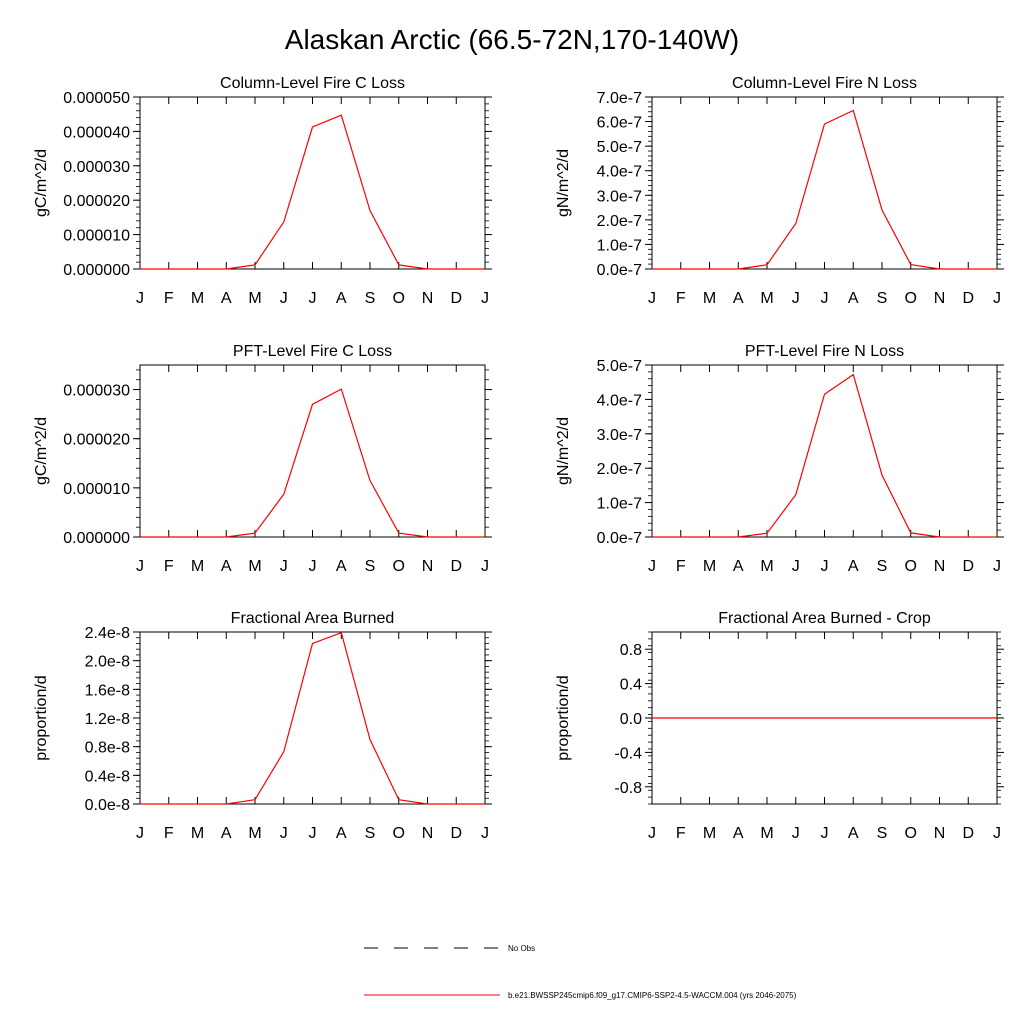  What do you see at coordinates (107, 662) in the screenshot?
I see `y-tick-label: 2.0e-8` at bounding box center [107, 662].